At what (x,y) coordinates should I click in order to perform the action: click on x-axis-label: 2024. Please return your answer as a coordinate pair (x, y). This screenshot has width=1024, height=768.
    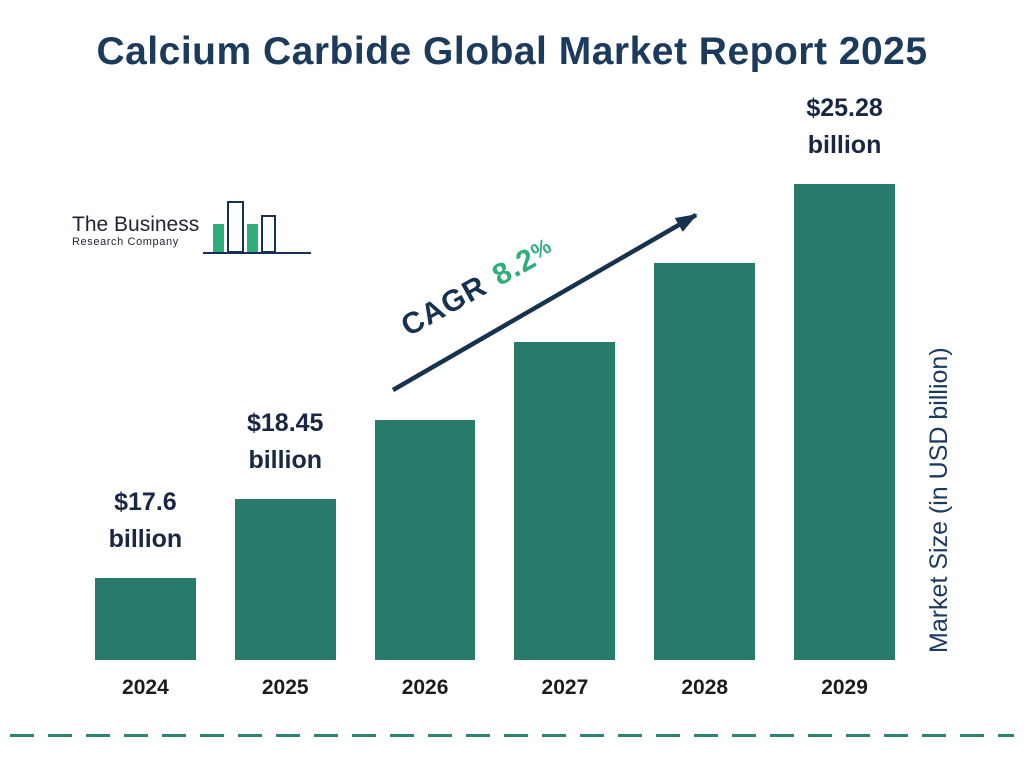
    Looking at the image, I should click on (145, 687).